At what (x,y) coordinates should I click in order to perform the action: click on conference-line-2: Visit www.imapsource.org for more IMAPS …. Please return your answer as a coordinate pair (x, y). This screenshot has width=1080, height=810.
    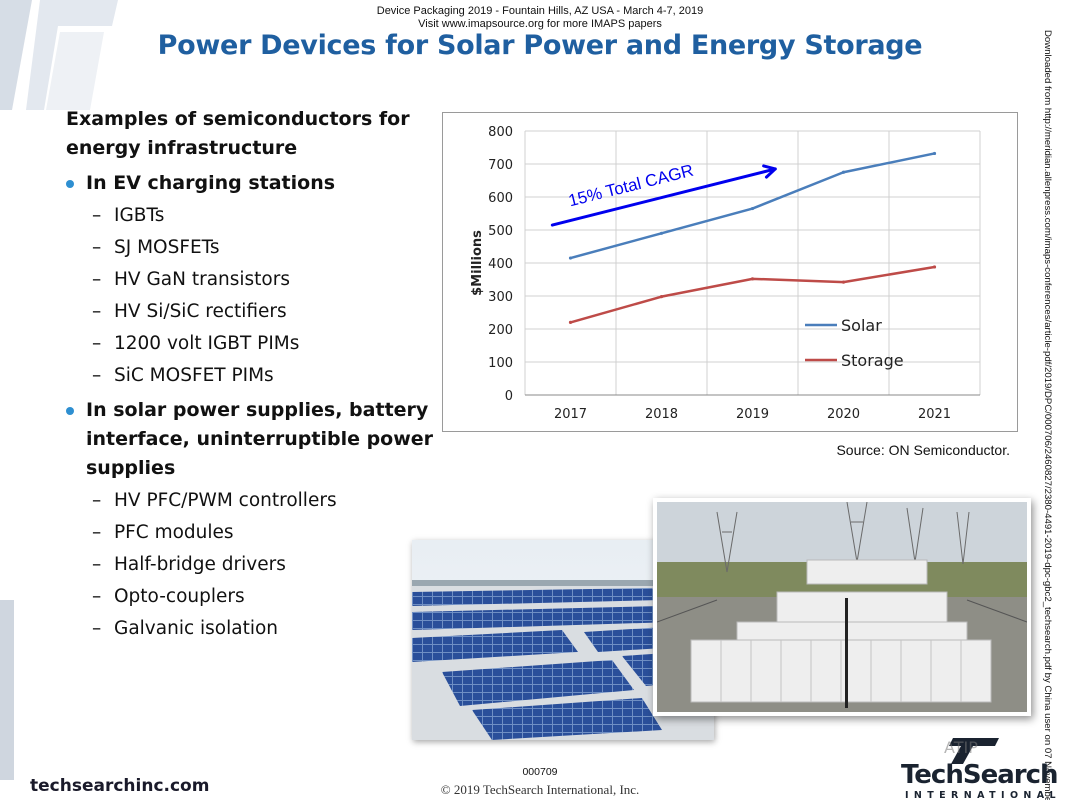
    Looking at the image, I should click on (540, 24).